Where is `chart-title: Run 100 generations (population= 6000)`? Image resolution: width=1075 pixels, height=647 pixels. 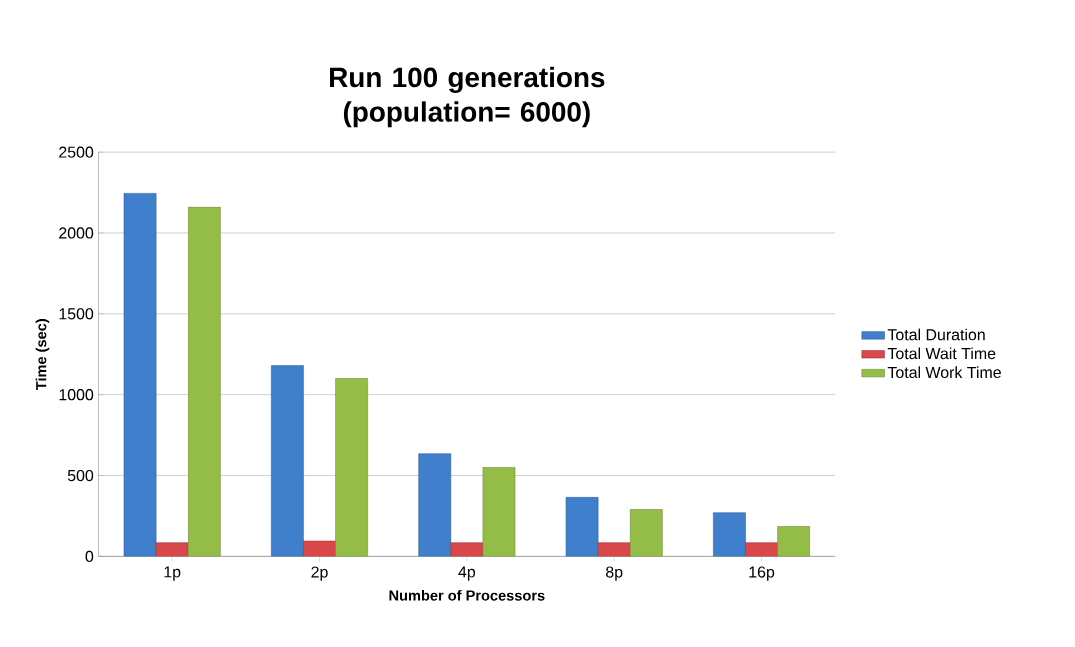 chart-title: Run 100 generations (population= 6000) is located at coordinates (467, 97).